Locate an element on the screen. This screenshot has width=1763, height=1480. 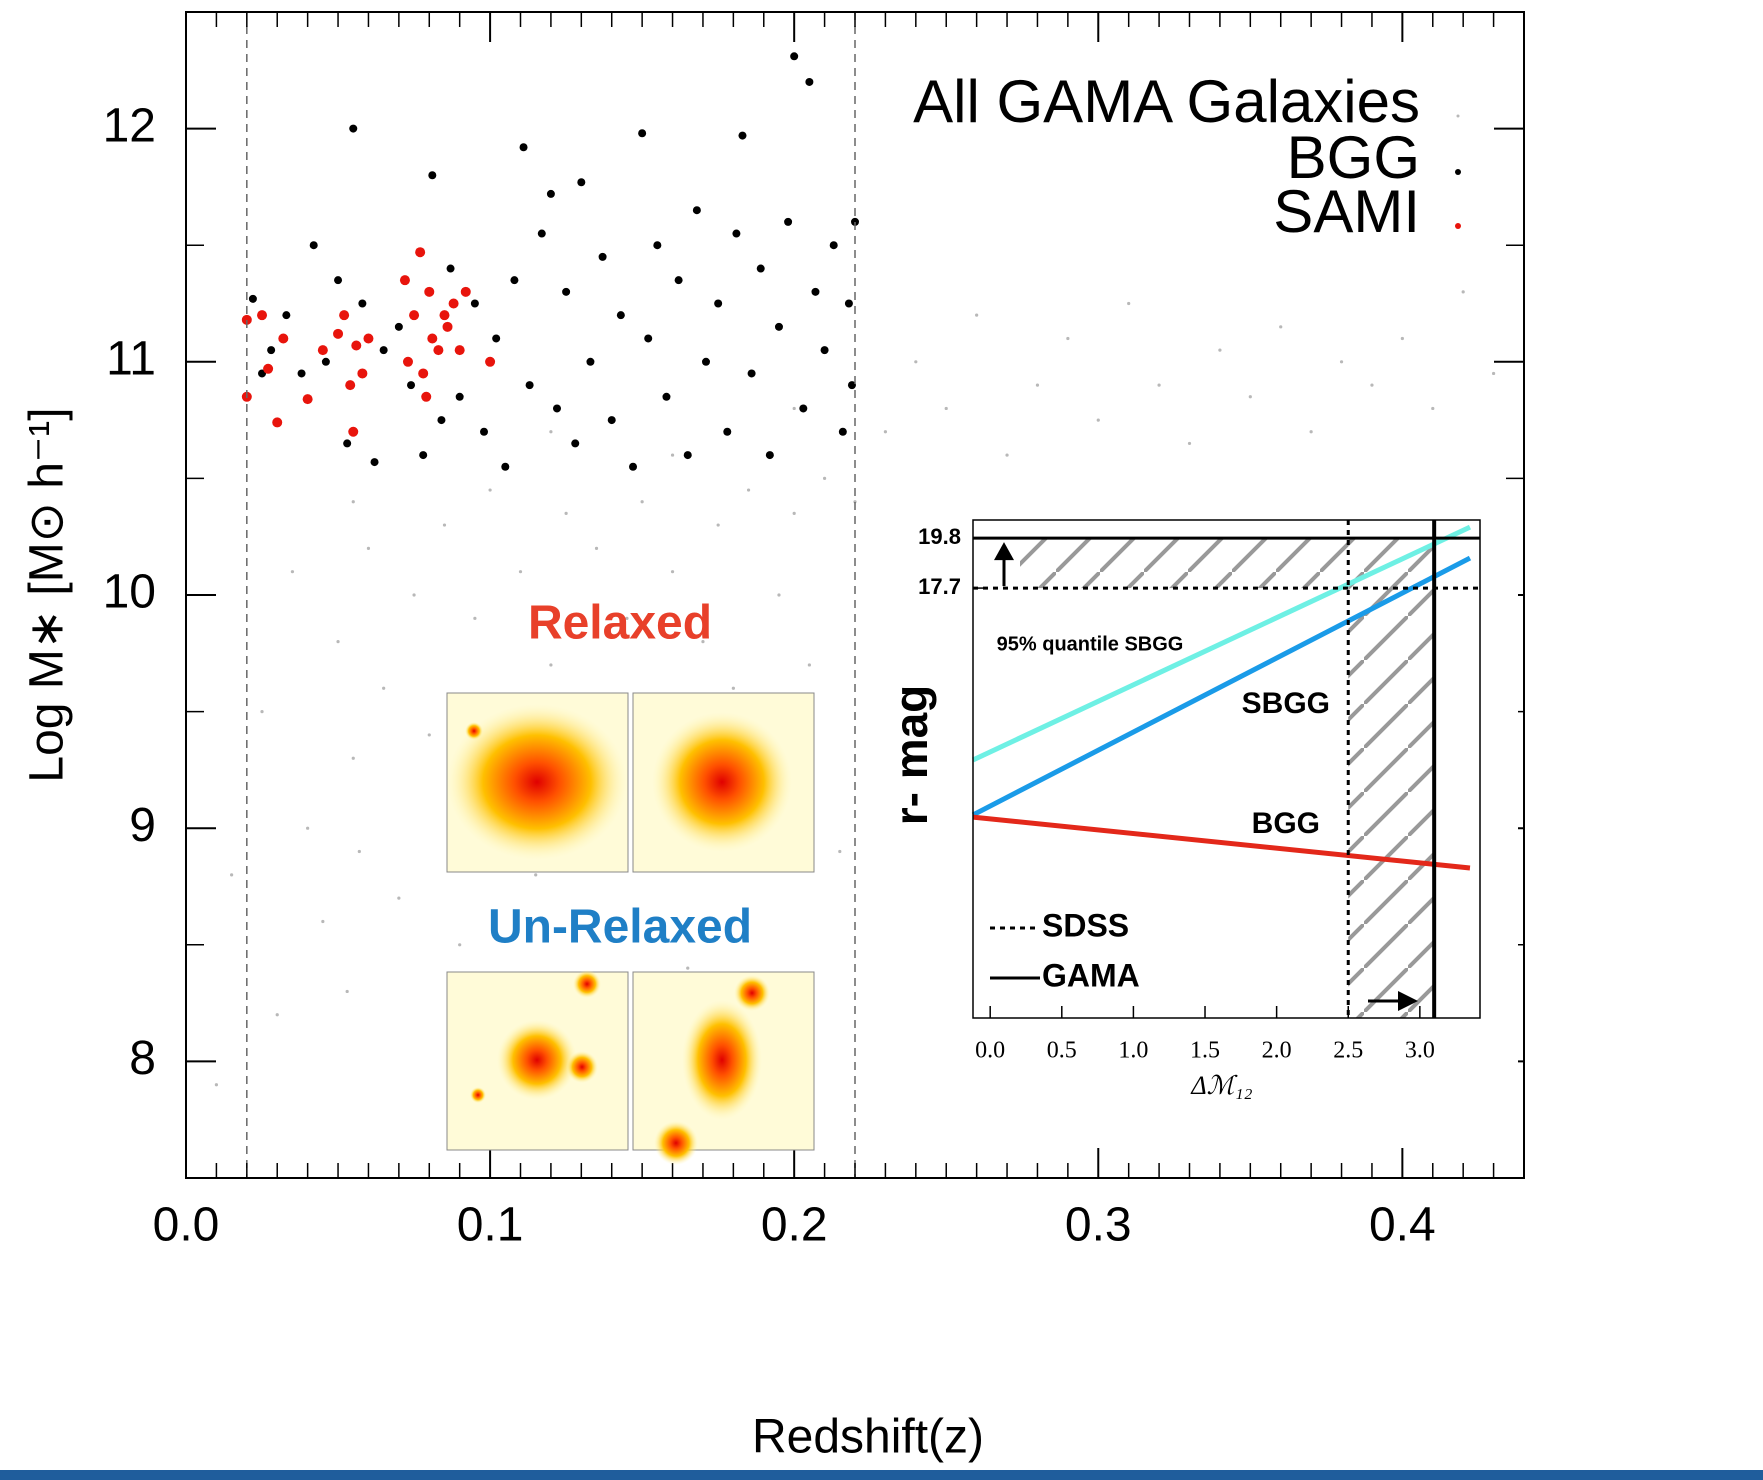
inset-frame is located at coordinates (1226, 769).